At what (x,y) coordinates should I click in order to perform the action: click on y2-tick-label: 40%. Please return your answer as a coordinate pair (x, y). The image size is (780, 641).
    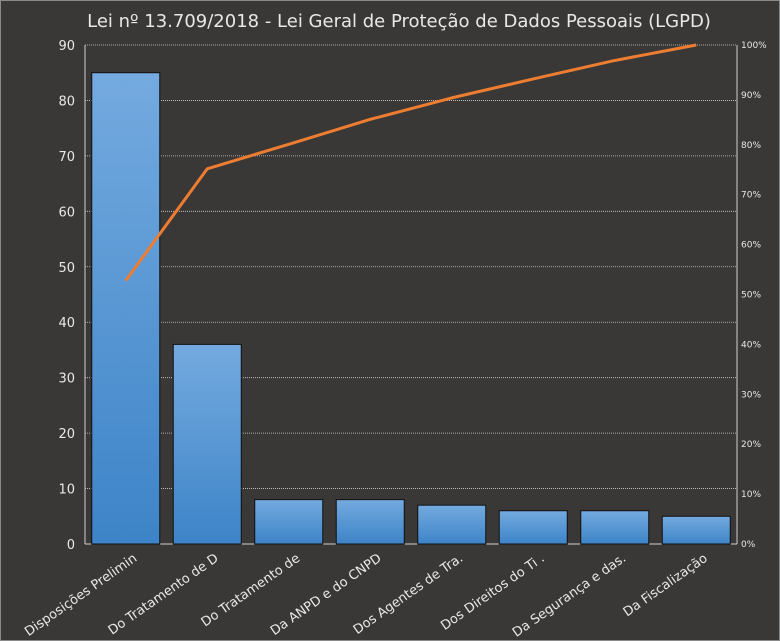
    Looking at the image, I should click on (751, 345).